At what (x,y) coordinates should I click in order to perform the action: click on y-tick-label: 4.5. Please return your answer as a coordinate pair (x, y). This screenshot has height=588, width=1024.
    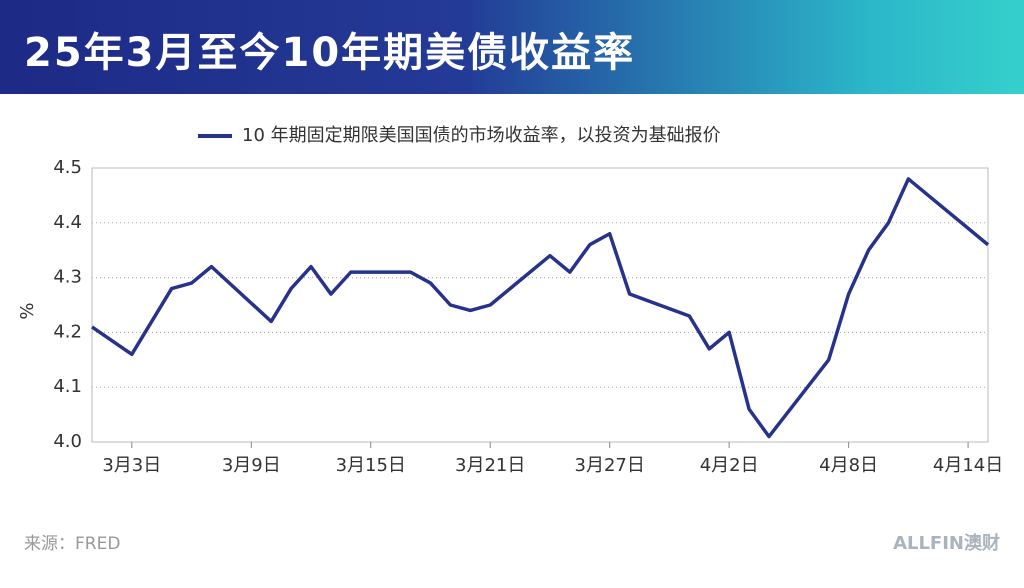
    Looking at the image, I should click on (67, 167).